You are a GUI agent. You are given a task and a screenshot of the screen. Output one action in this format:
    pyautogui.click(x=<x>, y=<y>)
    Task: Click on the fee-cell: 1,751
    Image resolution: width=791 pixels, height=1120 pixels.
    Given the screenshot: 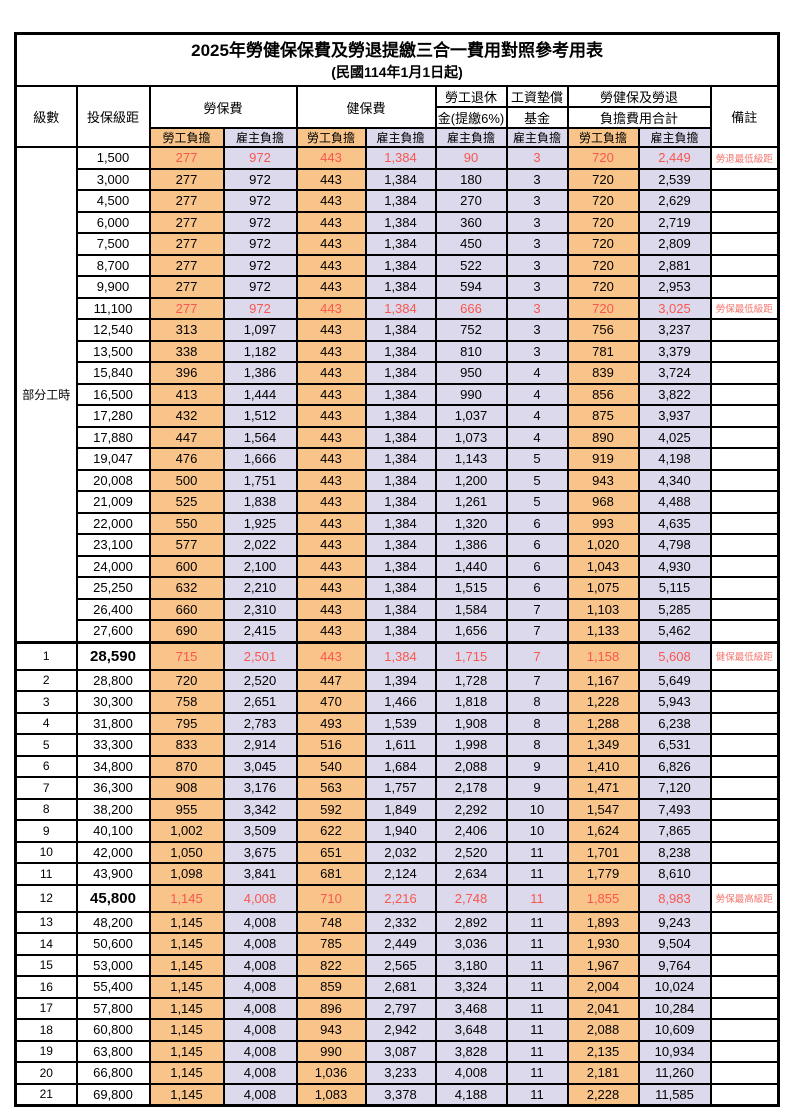 What is the action you would take?
    pyautogui.click(x=260, y=480)
    